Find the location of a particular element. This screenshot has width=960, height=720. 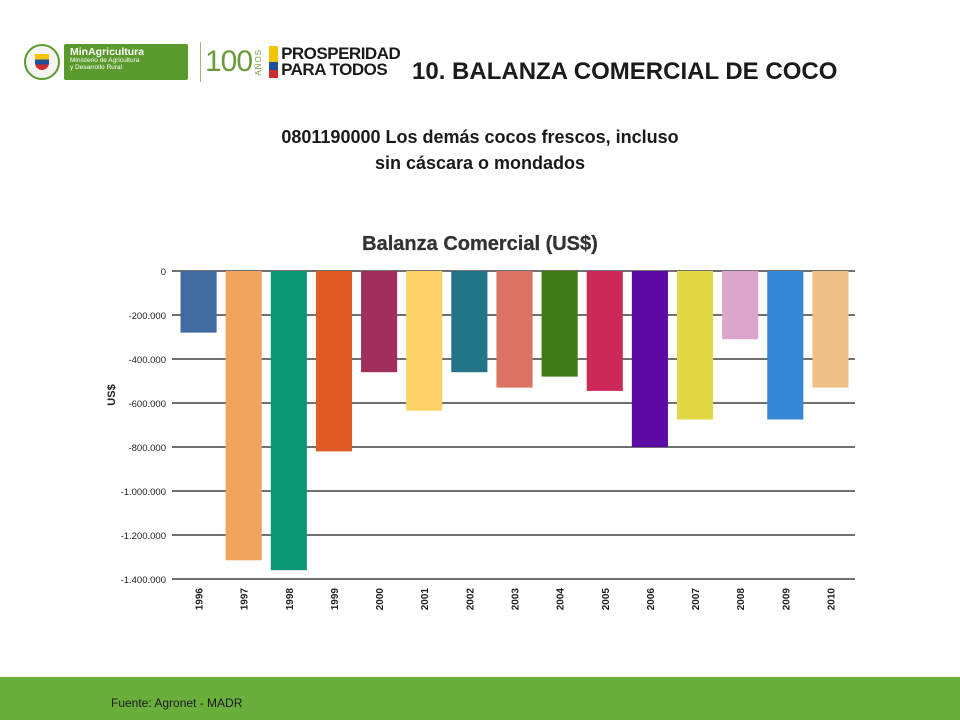

source-note: Fuente: Agronet - MADR is located at coordinates (177, 703).